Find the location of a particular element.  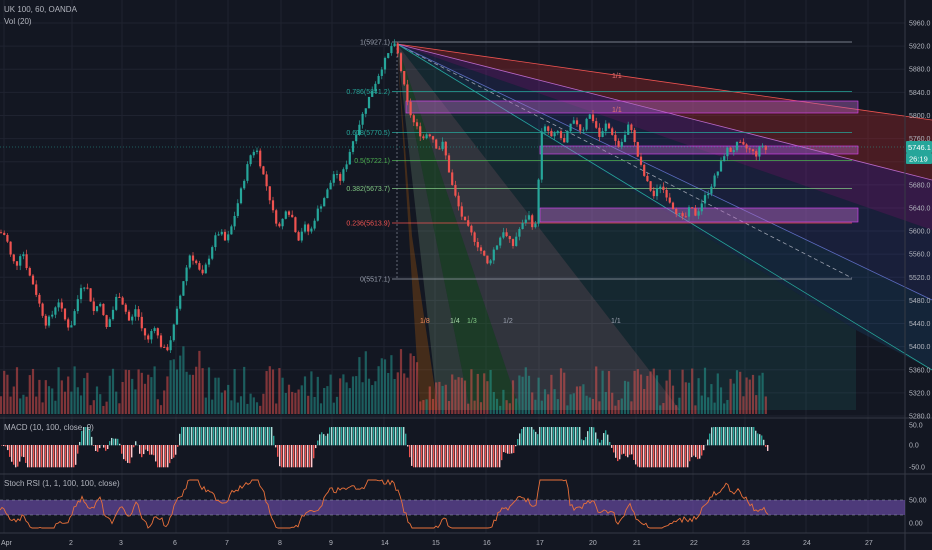

price-tick-label: 5280.0 is located at coordinates (920, 417).